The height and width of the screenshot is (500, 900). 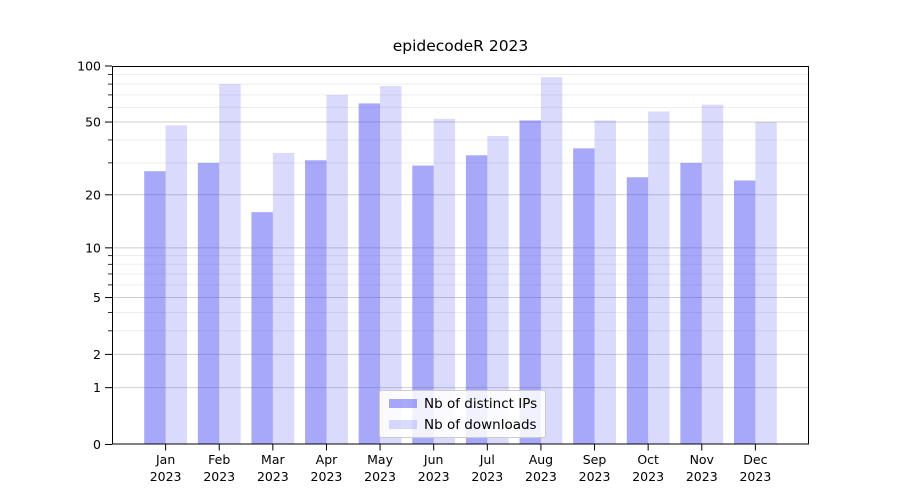 I want to click on legend-swatch-ips, so click(x=403, y=403).